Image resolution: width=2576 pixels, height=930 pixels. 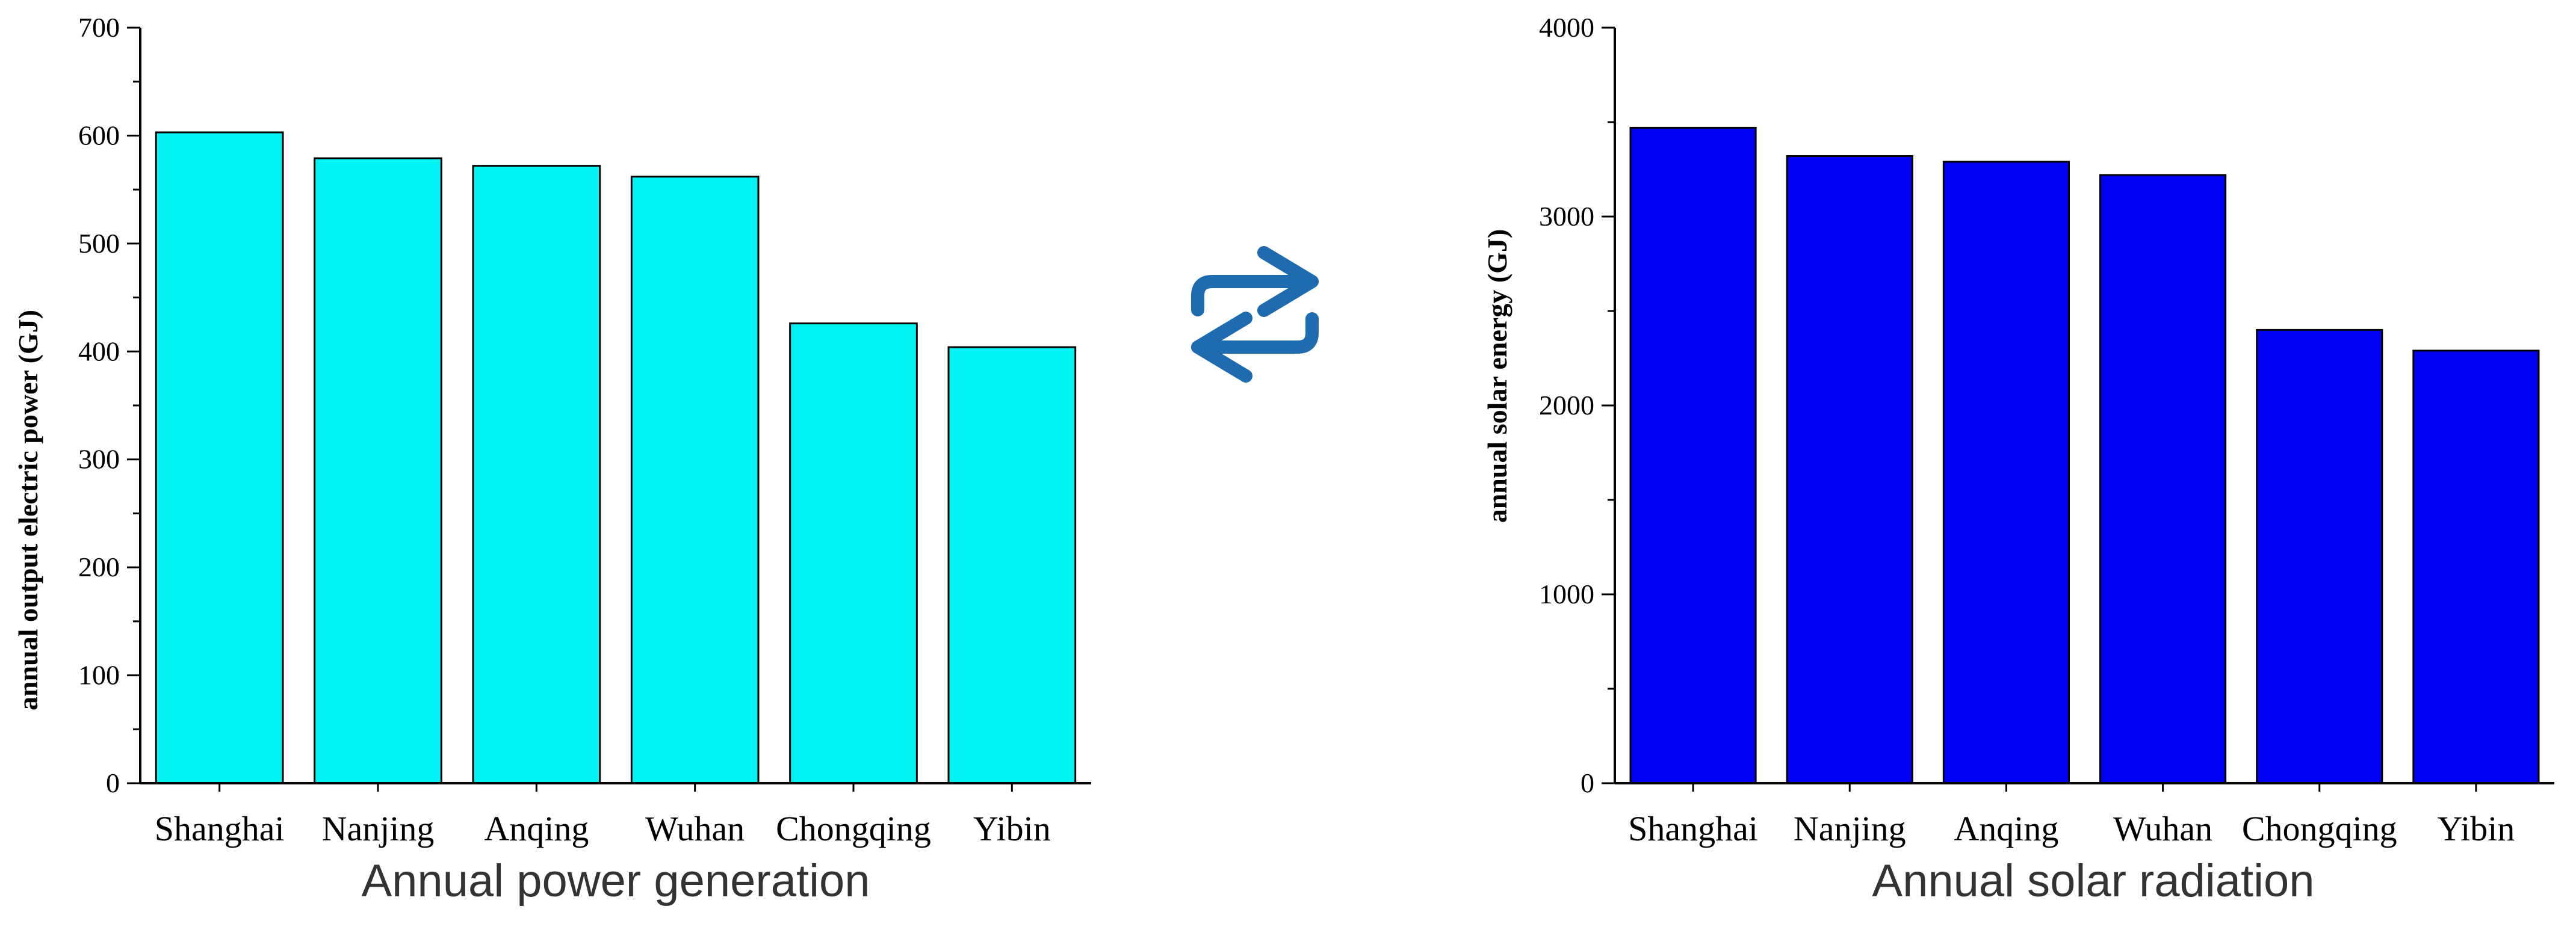 I want to click on y-tick-label: 4000, so click(x=1566, y=27).